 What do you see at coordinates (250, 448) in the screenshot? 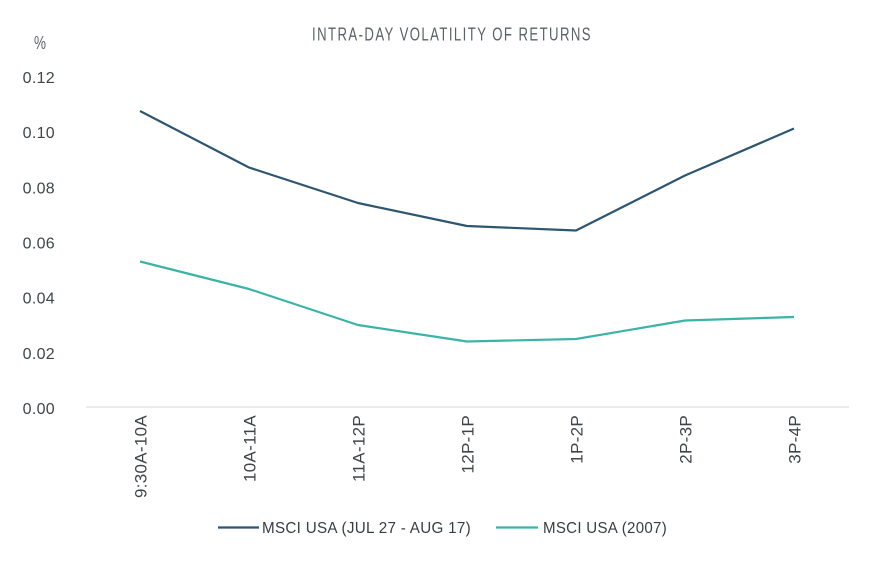
I see `svg-text: 10A-11A` at bounding box center [250, 448].